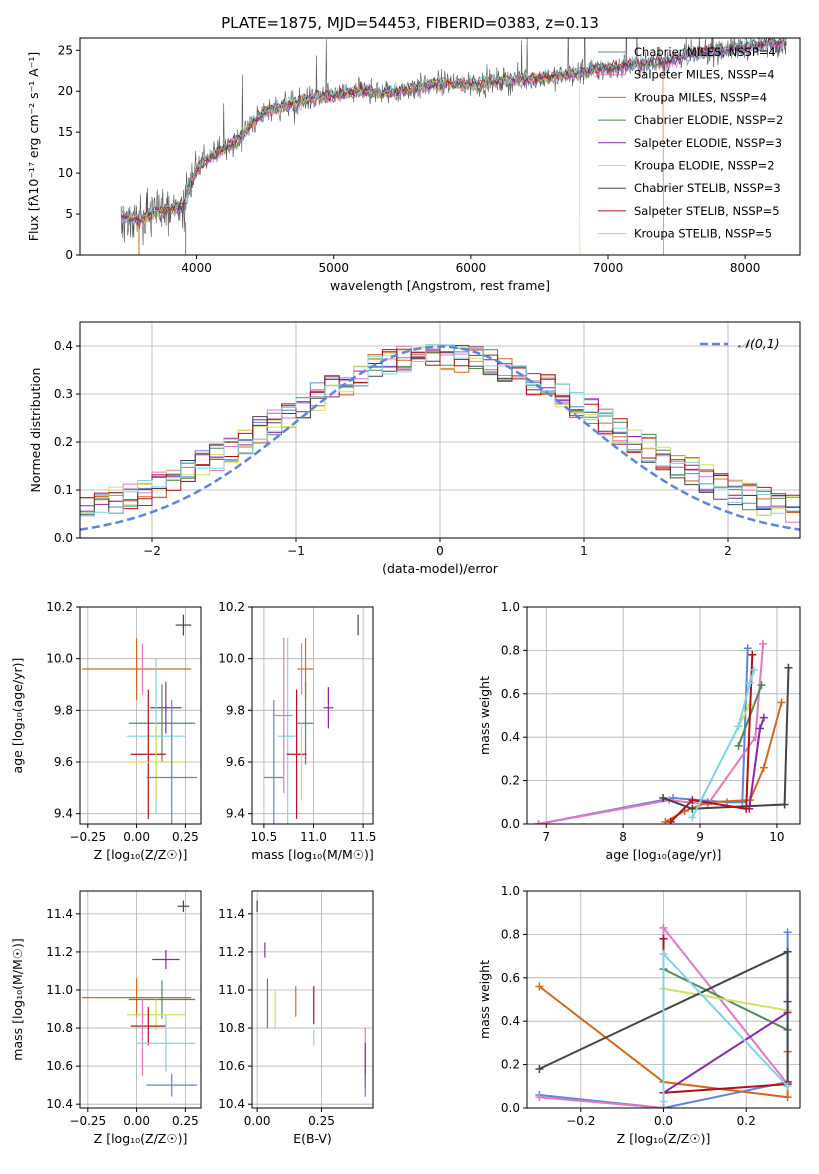 This screenshot has height=1174, width=819. I want to click on x-tick-label: −2, so click(152, 551).